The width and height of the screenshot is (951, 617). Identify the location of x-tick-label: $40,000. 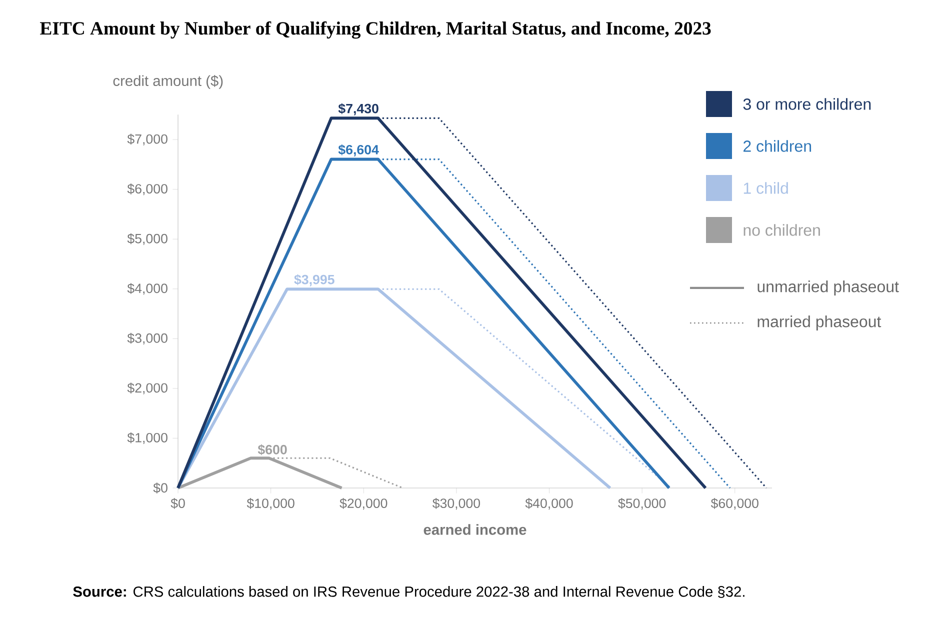
(549, 504).